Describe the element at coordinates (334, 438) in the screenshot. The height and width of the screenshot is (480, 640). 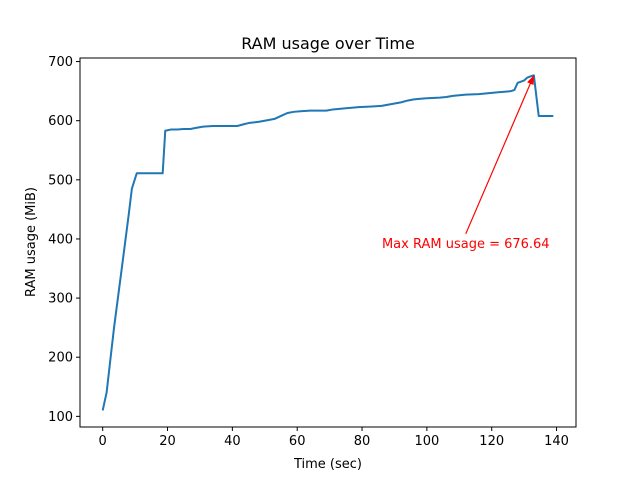
I see `x-axis-ticks: 0 20 40 60 80 100 120 140` at that location.